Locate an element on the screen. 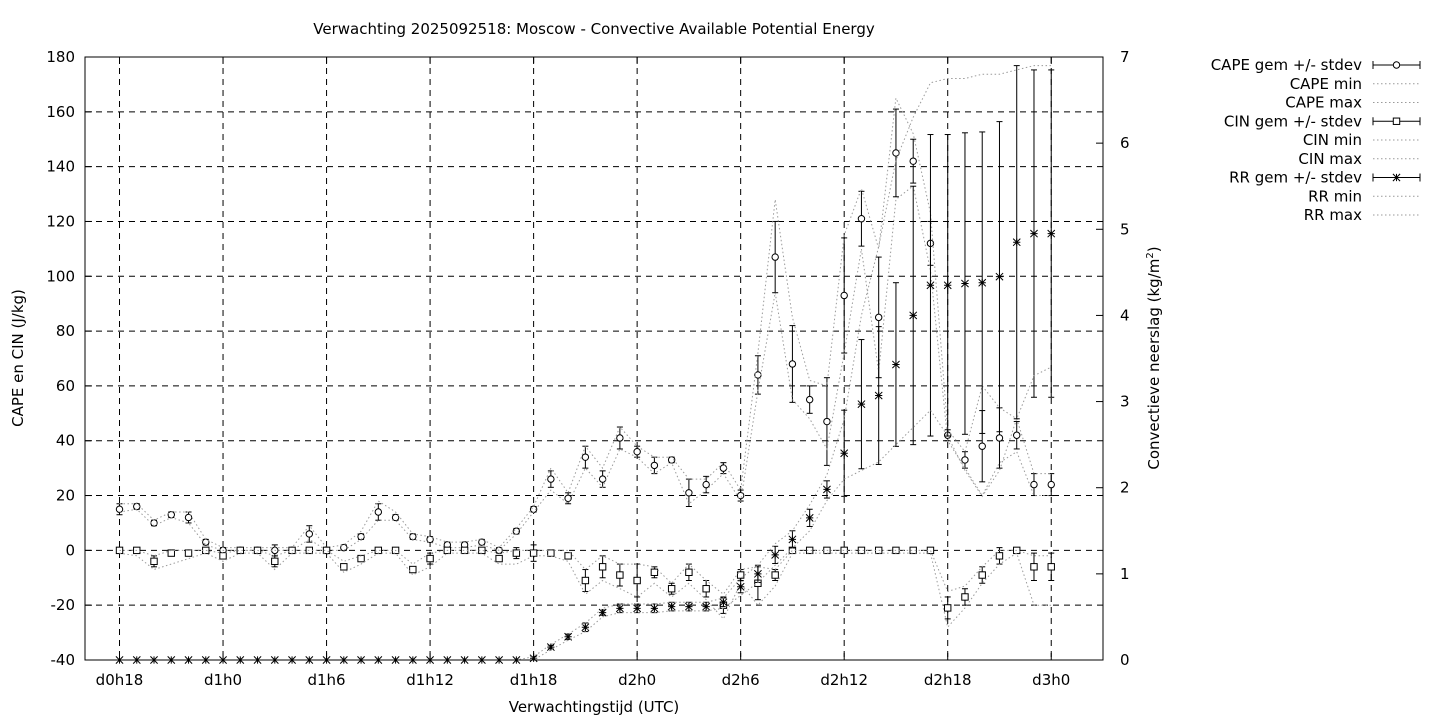 This screenshot has height=720, width=1440. y2-axis-label-main: Convectieve neerslag (kg/m is located at coordinates (1154, 364).